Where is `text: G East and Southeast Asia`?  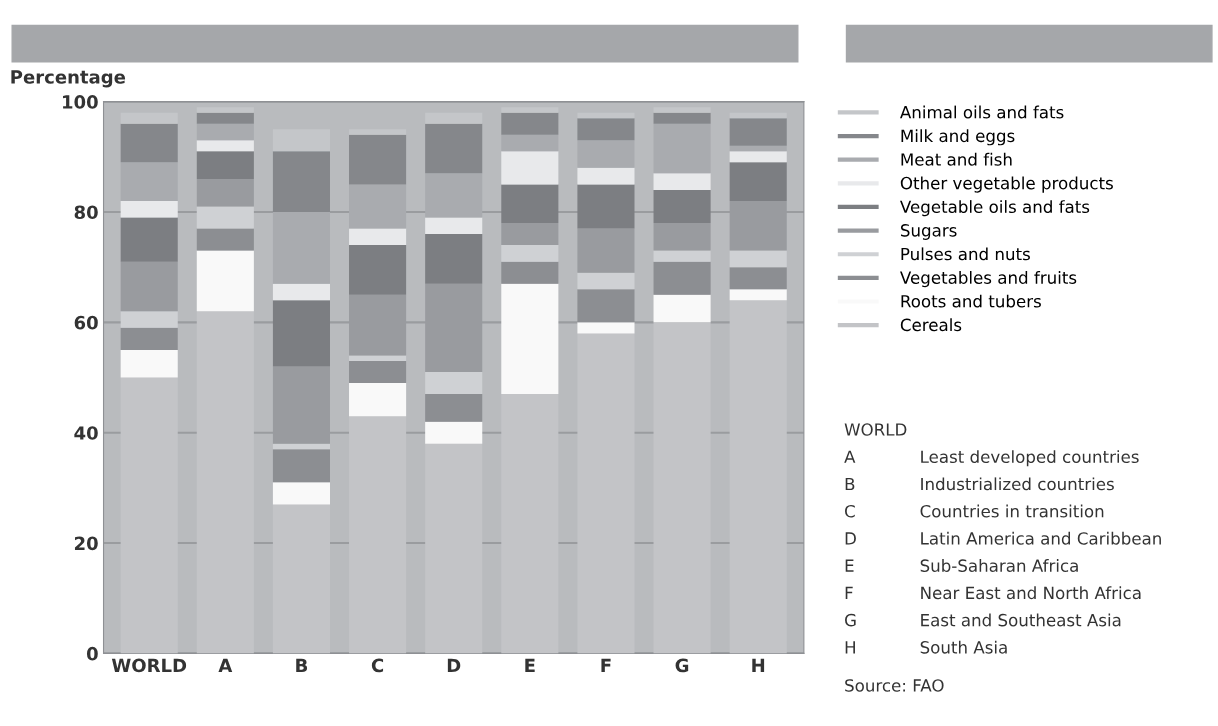 text: G East and Southeast Asia is located at coordinates (983, 620).